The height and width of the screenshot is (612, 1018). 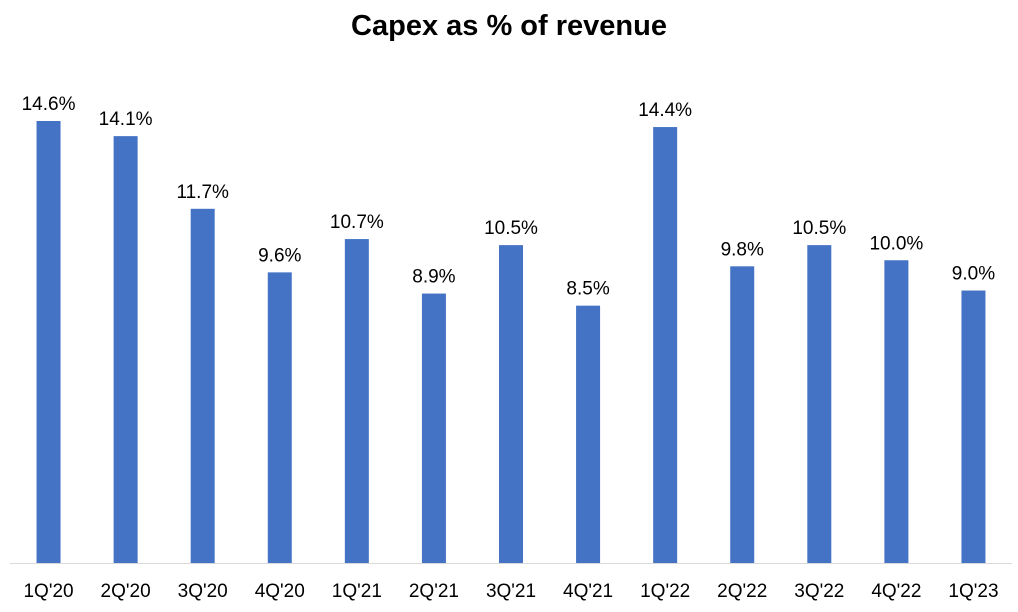 I want to click on bar-value-label: 8.9%, so click(x=433, y=277).